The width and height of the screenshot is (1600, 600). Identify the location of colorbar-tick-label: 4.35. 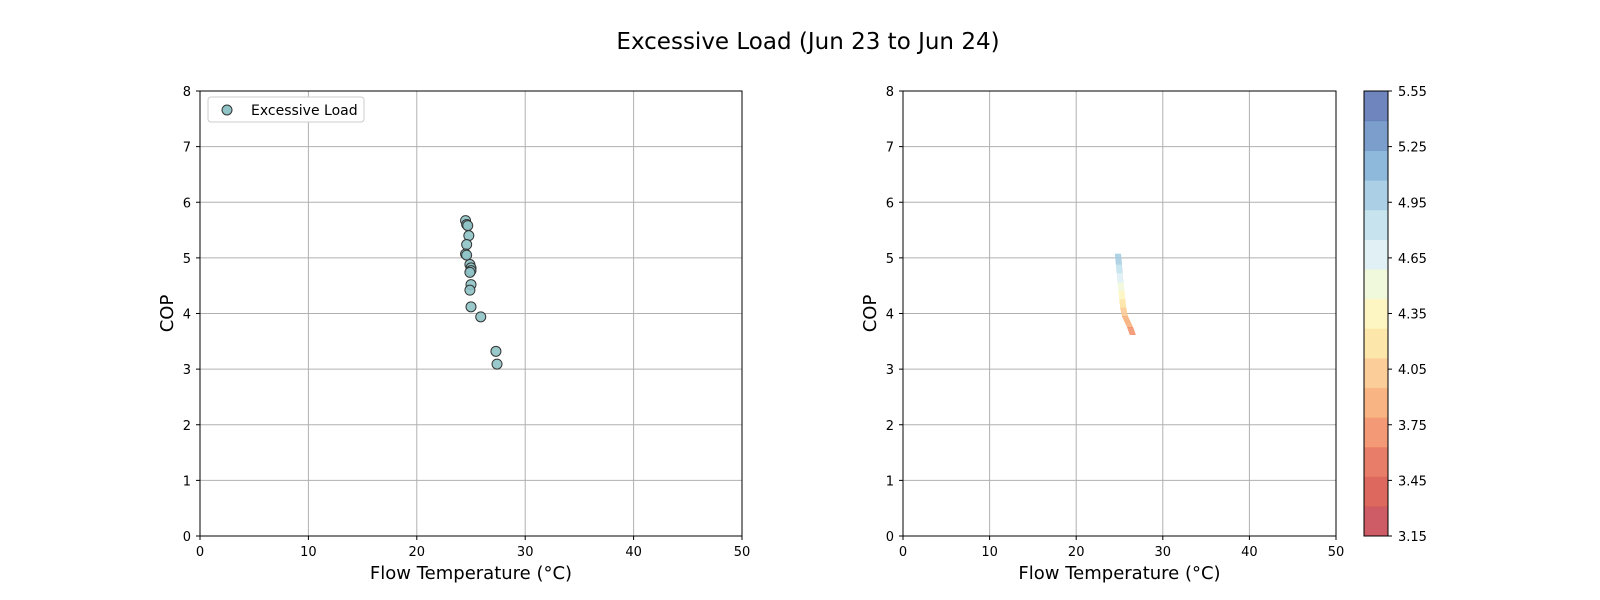
(1412, 315).